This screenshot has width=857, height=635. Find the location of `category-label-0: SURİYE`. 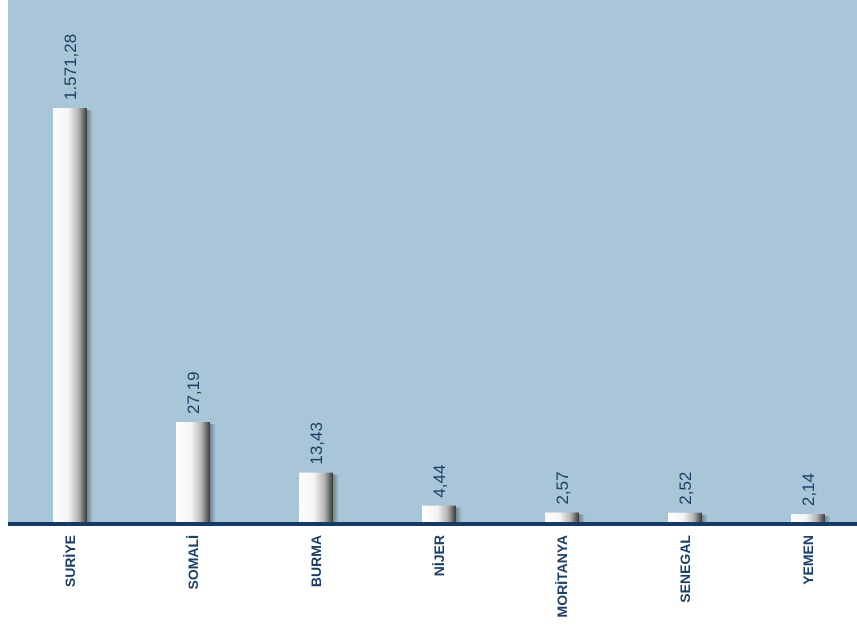

category-label-0: SURİYE is located at coordinates (70, 561).